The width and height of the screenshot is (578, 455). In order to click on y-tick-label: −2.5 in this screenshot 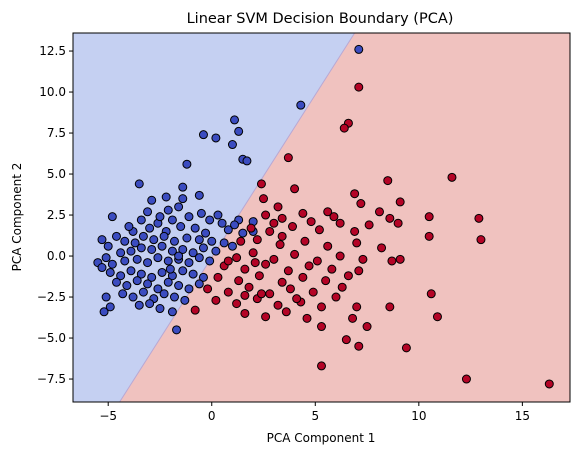, I will do `click(51, 297)`.